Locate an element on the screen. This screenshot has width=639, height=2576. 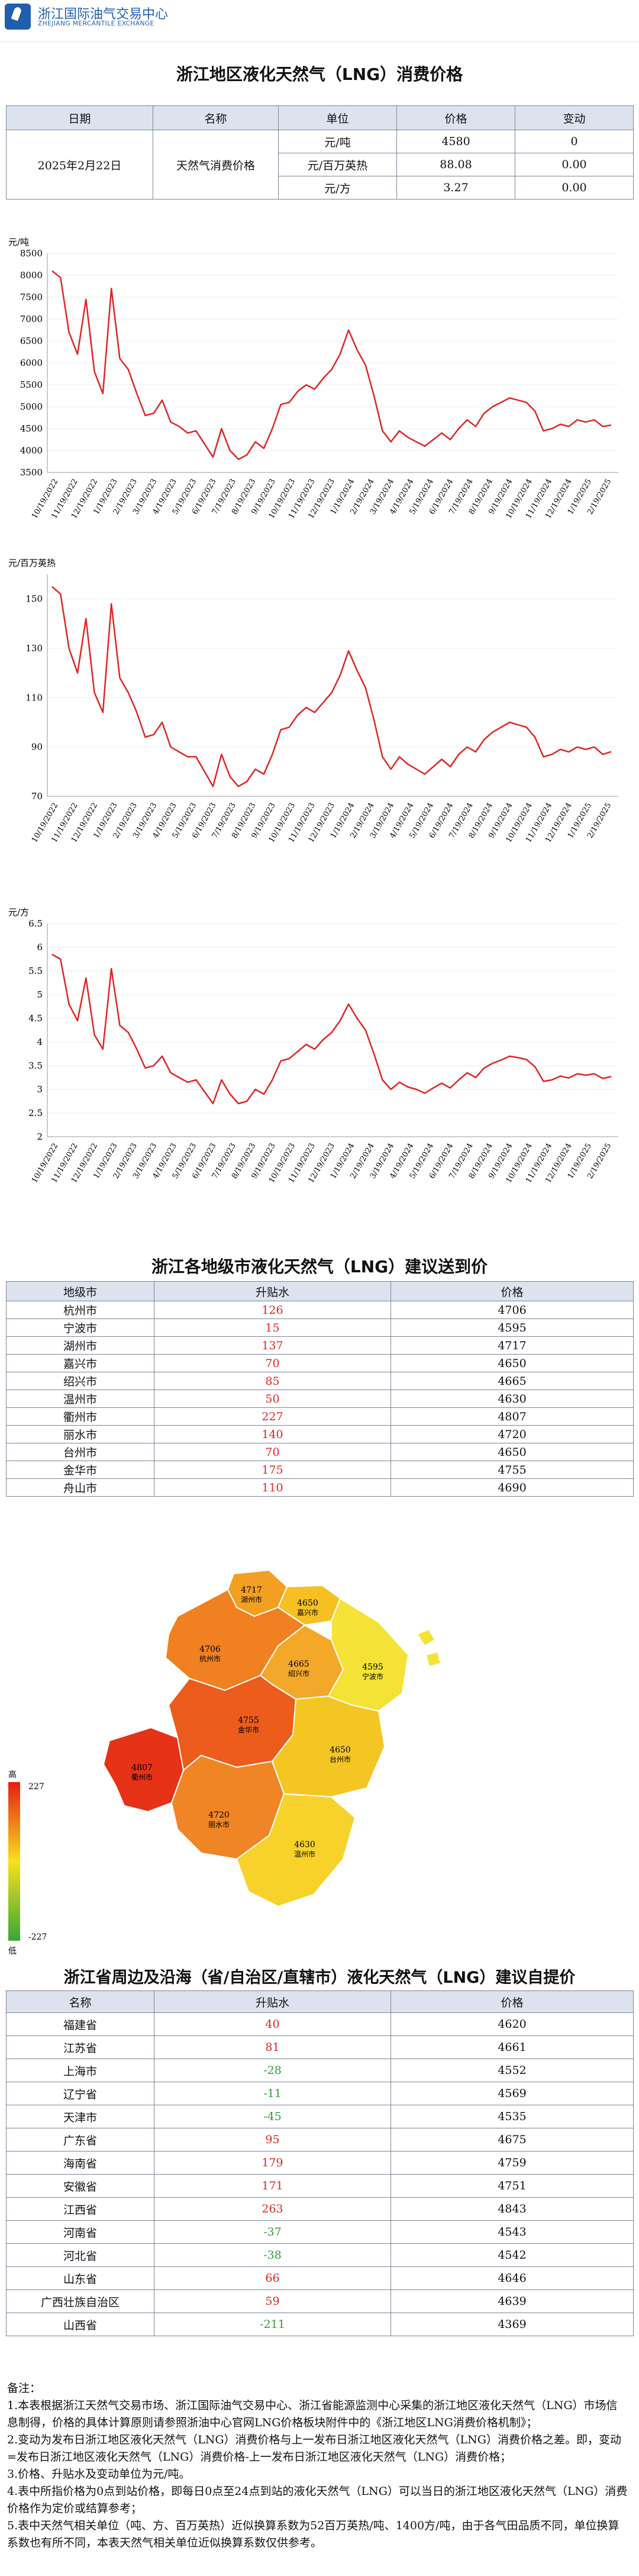
province-section-title: 浙江省周边及沿海（省/自治区/直辖市）液化天然气（LNG）建议自提价 is located at coordinates (319, 1978).